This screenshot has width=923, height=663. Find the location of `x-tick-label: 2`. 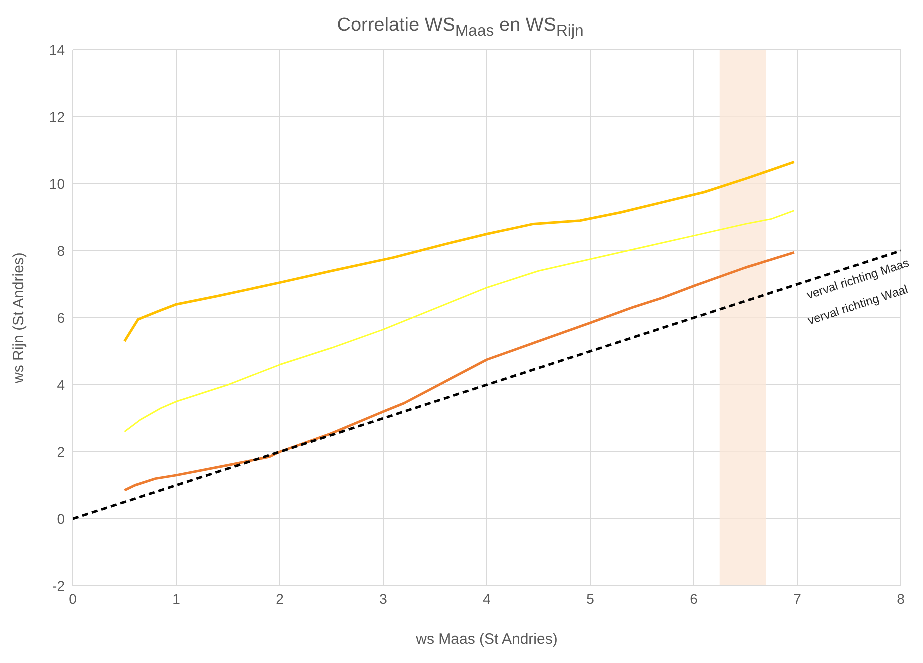

x-tick-label: 2 is located at coordinates (280, 598).